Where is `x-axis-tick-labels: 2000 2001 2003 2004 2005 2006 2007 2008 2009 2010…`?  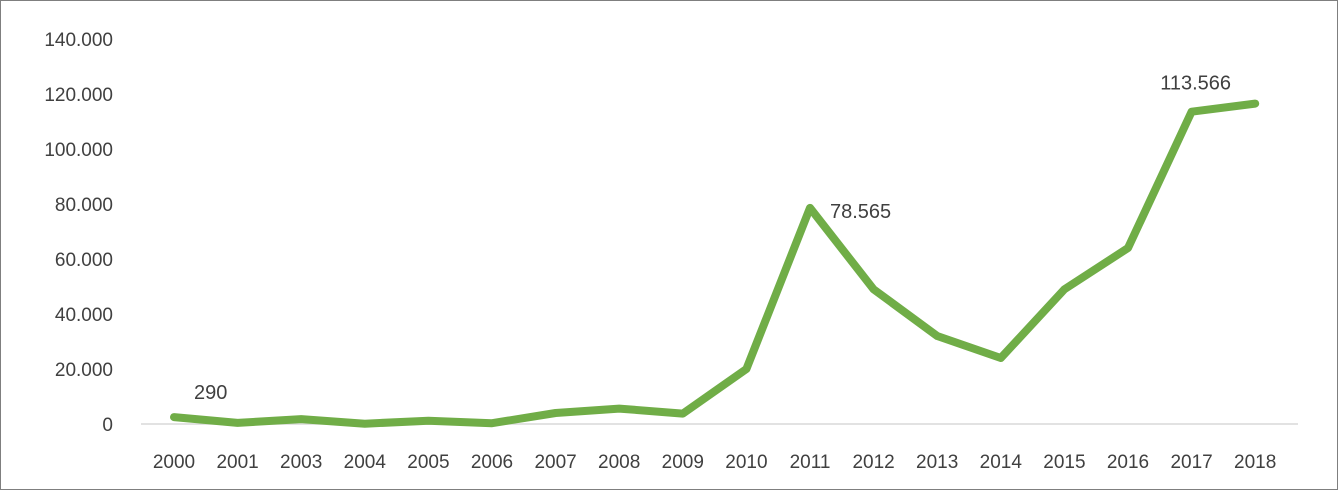
x-axis-tick-labels: 2000 2001 2003 2004 2005 2006 2007 2008 2009 2010… is located at coordinates (714, 462).